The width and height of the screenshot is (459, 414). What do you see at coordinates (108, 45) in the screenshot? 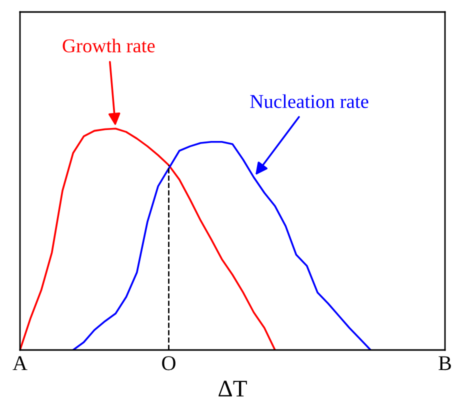
I see `text: Growth rate` at bounding box center [108, 45].